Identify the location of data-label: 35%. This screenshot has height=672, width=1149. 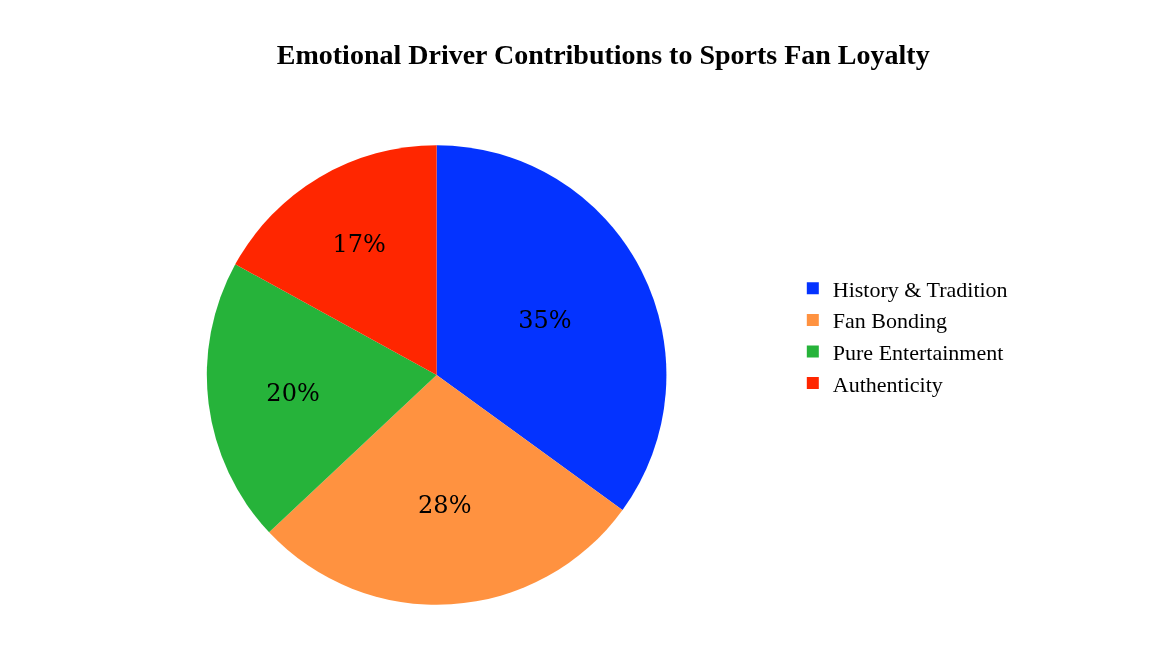
(545, 319).